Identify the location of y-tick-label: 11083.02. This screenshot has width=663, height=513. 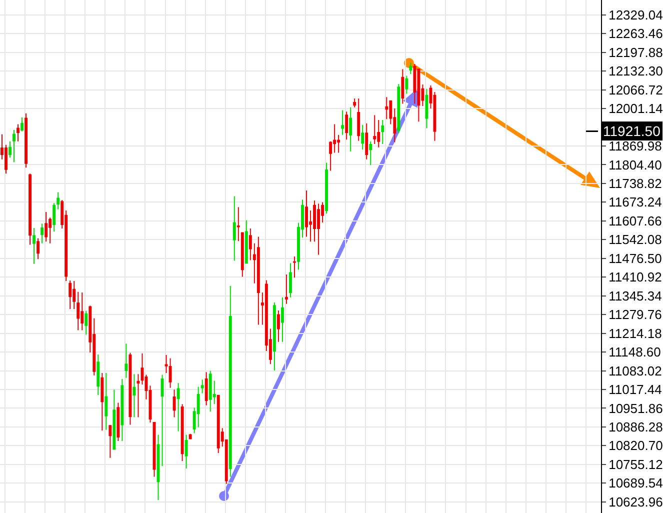
(635, 370).